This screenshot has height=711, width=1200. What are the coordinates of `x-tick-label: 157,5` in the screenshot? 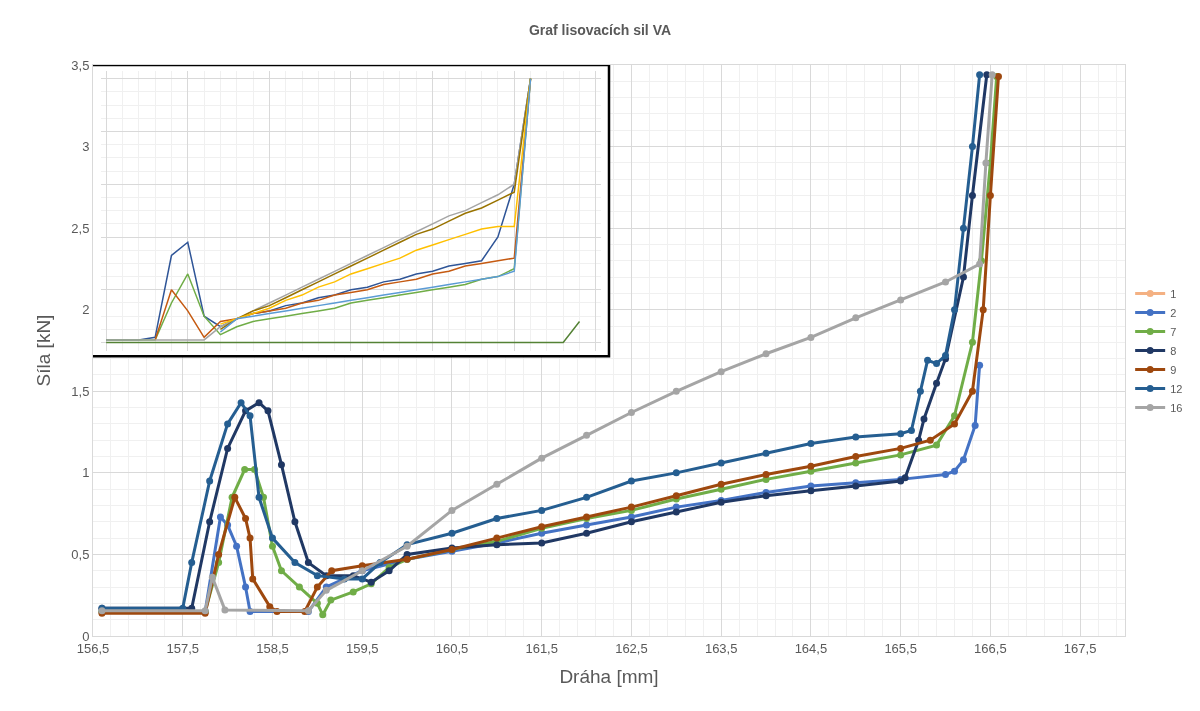 It's located at (183, 648).